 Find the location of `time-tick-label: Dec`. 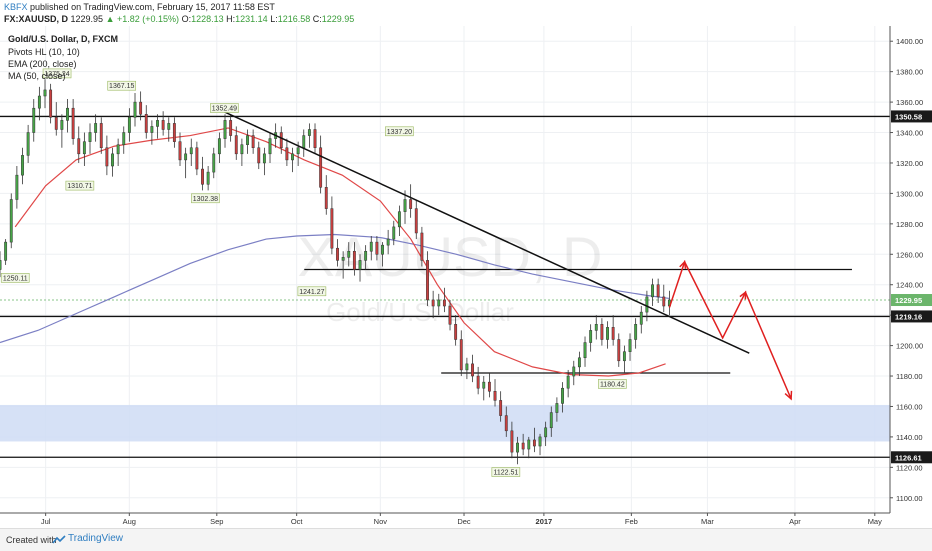

time-tick-label: Dec is located at coordinates (464, 521).